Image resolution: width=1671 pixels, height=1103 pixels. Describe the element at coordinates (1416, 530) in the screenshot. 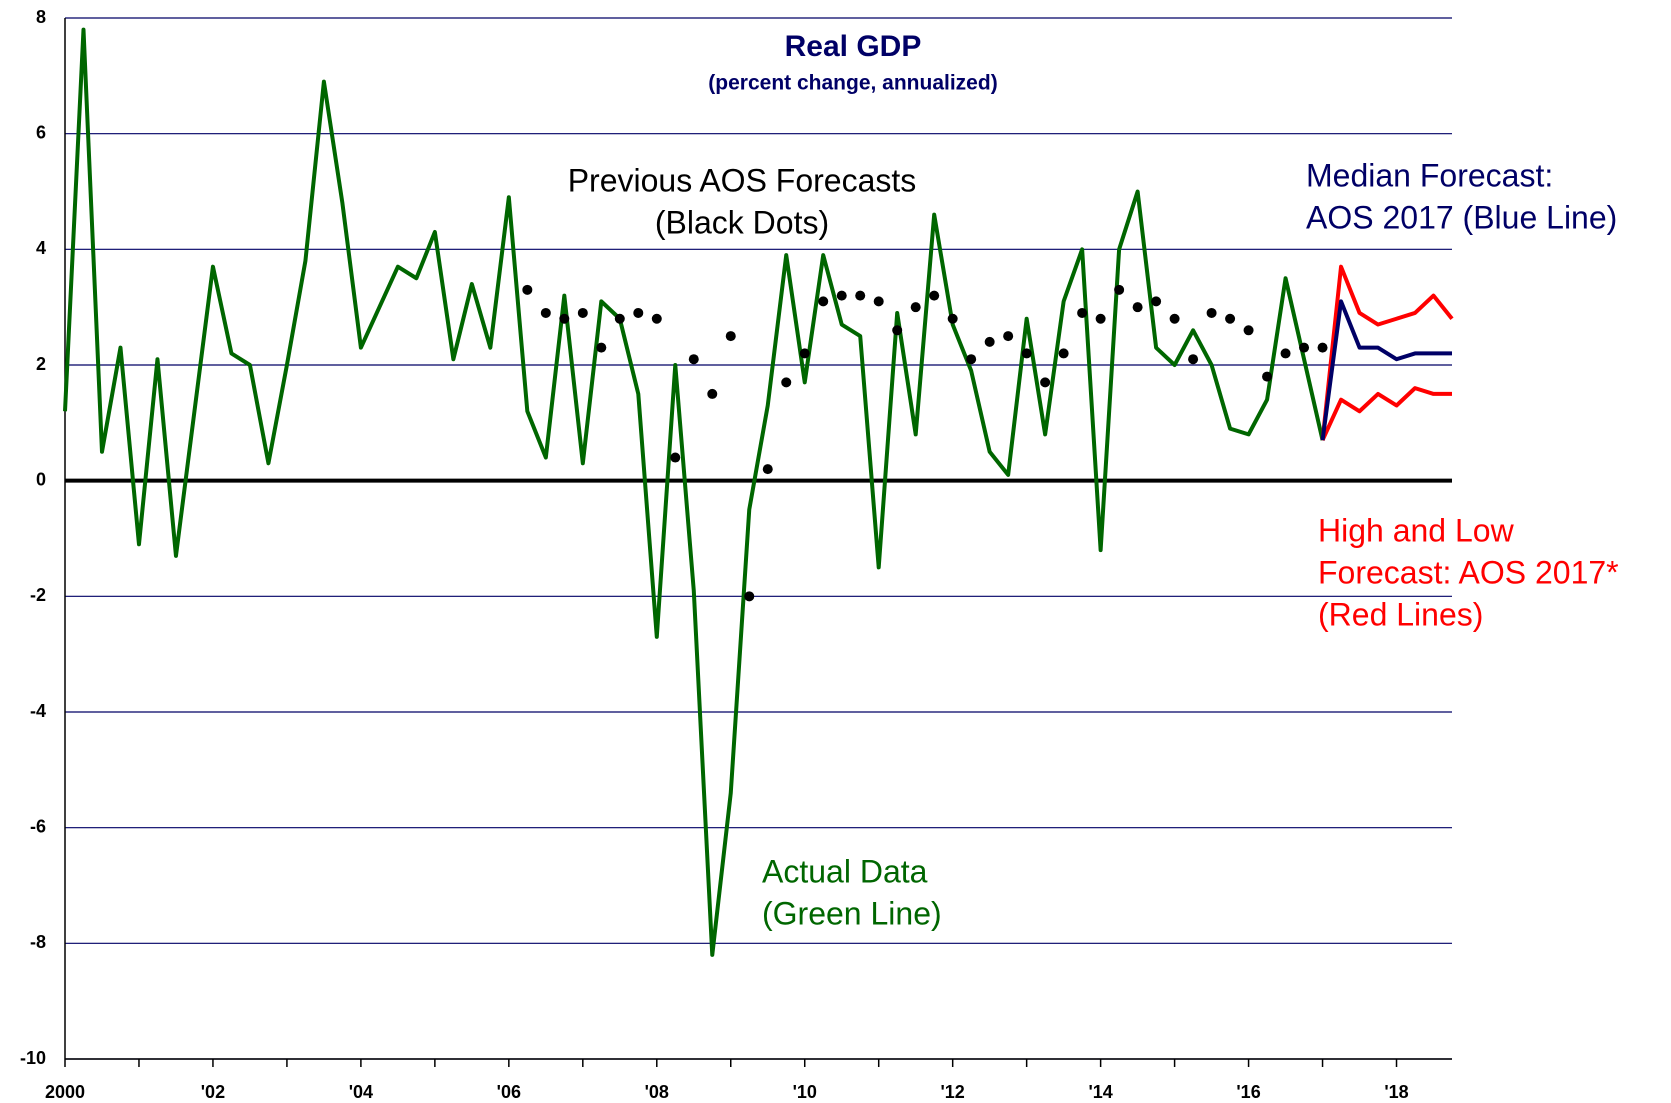

I see `annotation: High and Low` at that location.